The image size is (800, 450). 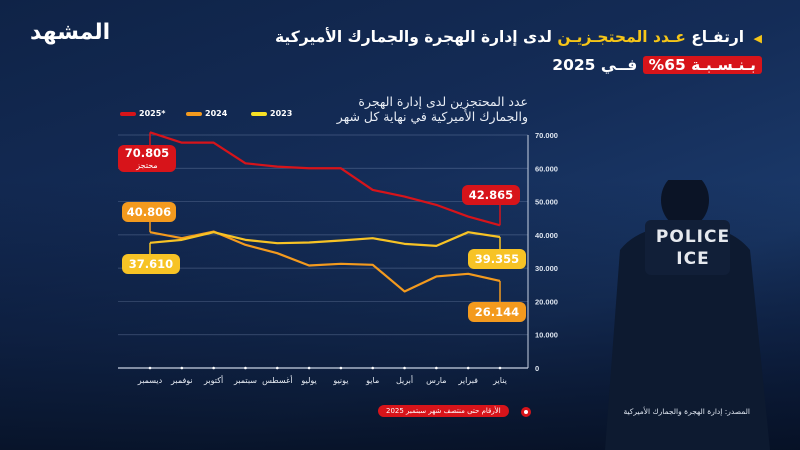 What do you see at coordinates (152, 113) in the screenshot?
I see `legend-label: 2025*` at bounding box center [152, 113].